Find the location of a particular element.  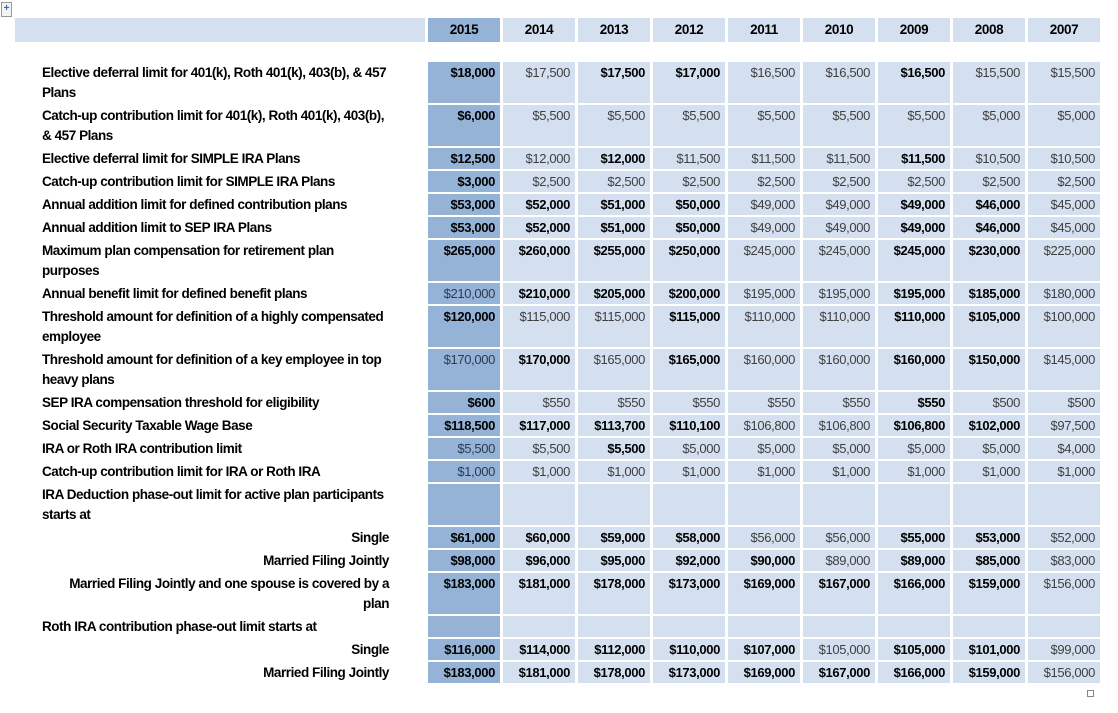

value-cell: $167,000 is located at coordinates (839, 593).